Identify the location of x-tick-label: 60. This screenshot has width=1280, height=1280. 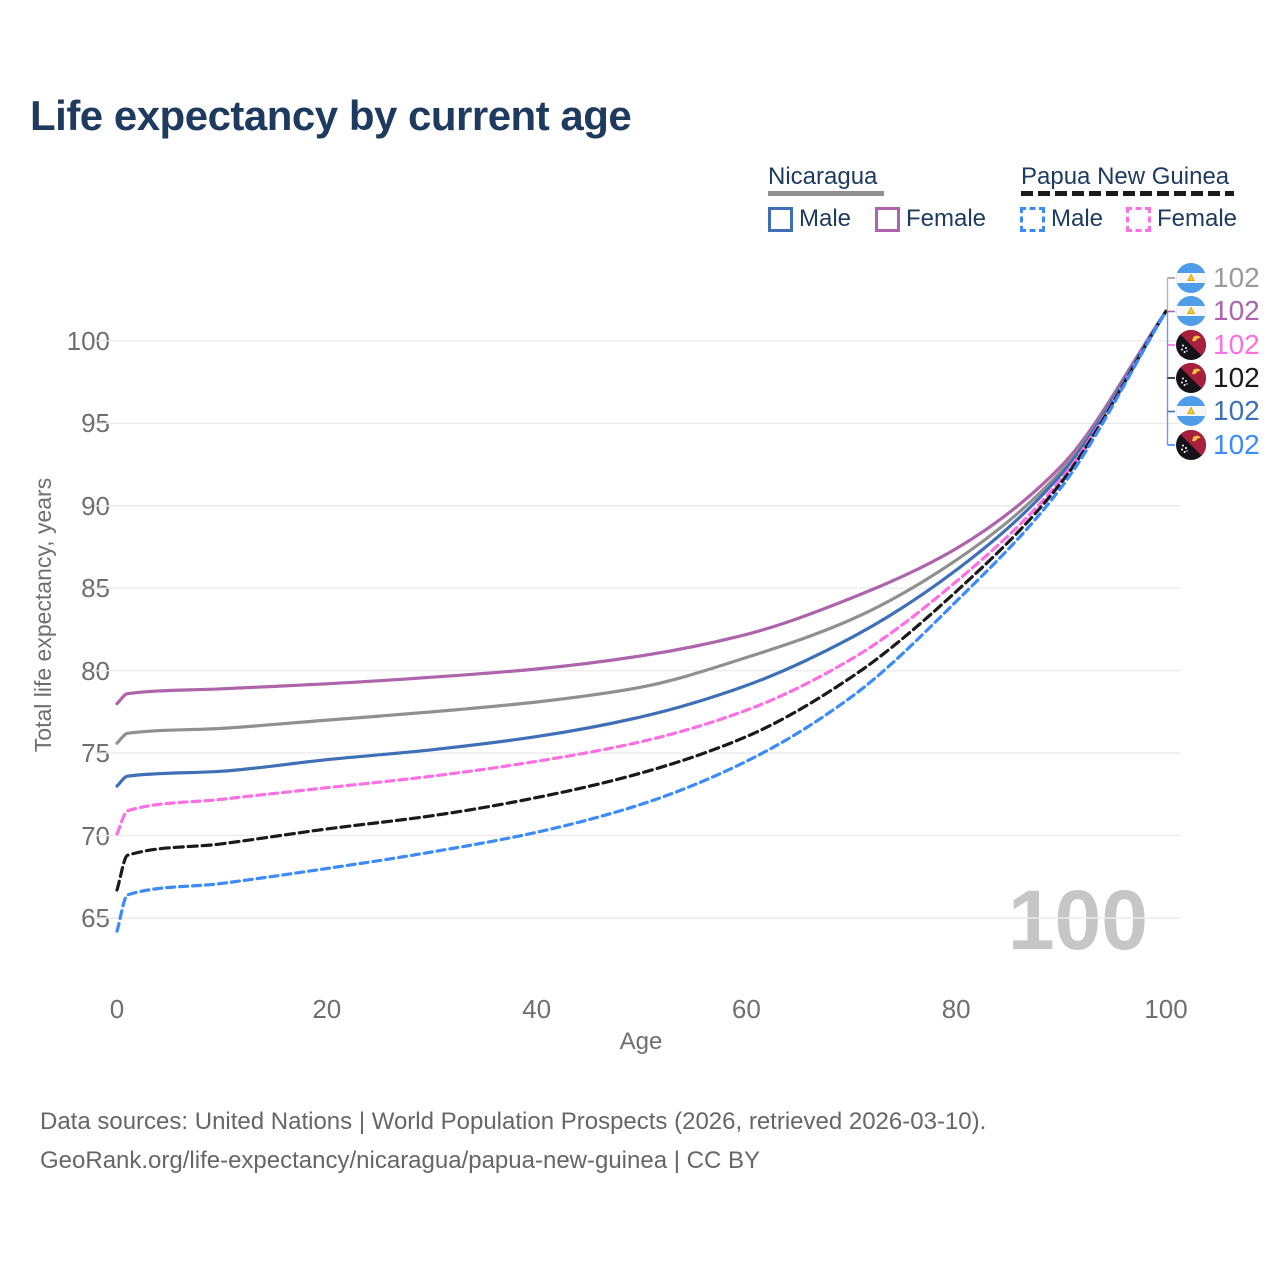
(746, 1009).